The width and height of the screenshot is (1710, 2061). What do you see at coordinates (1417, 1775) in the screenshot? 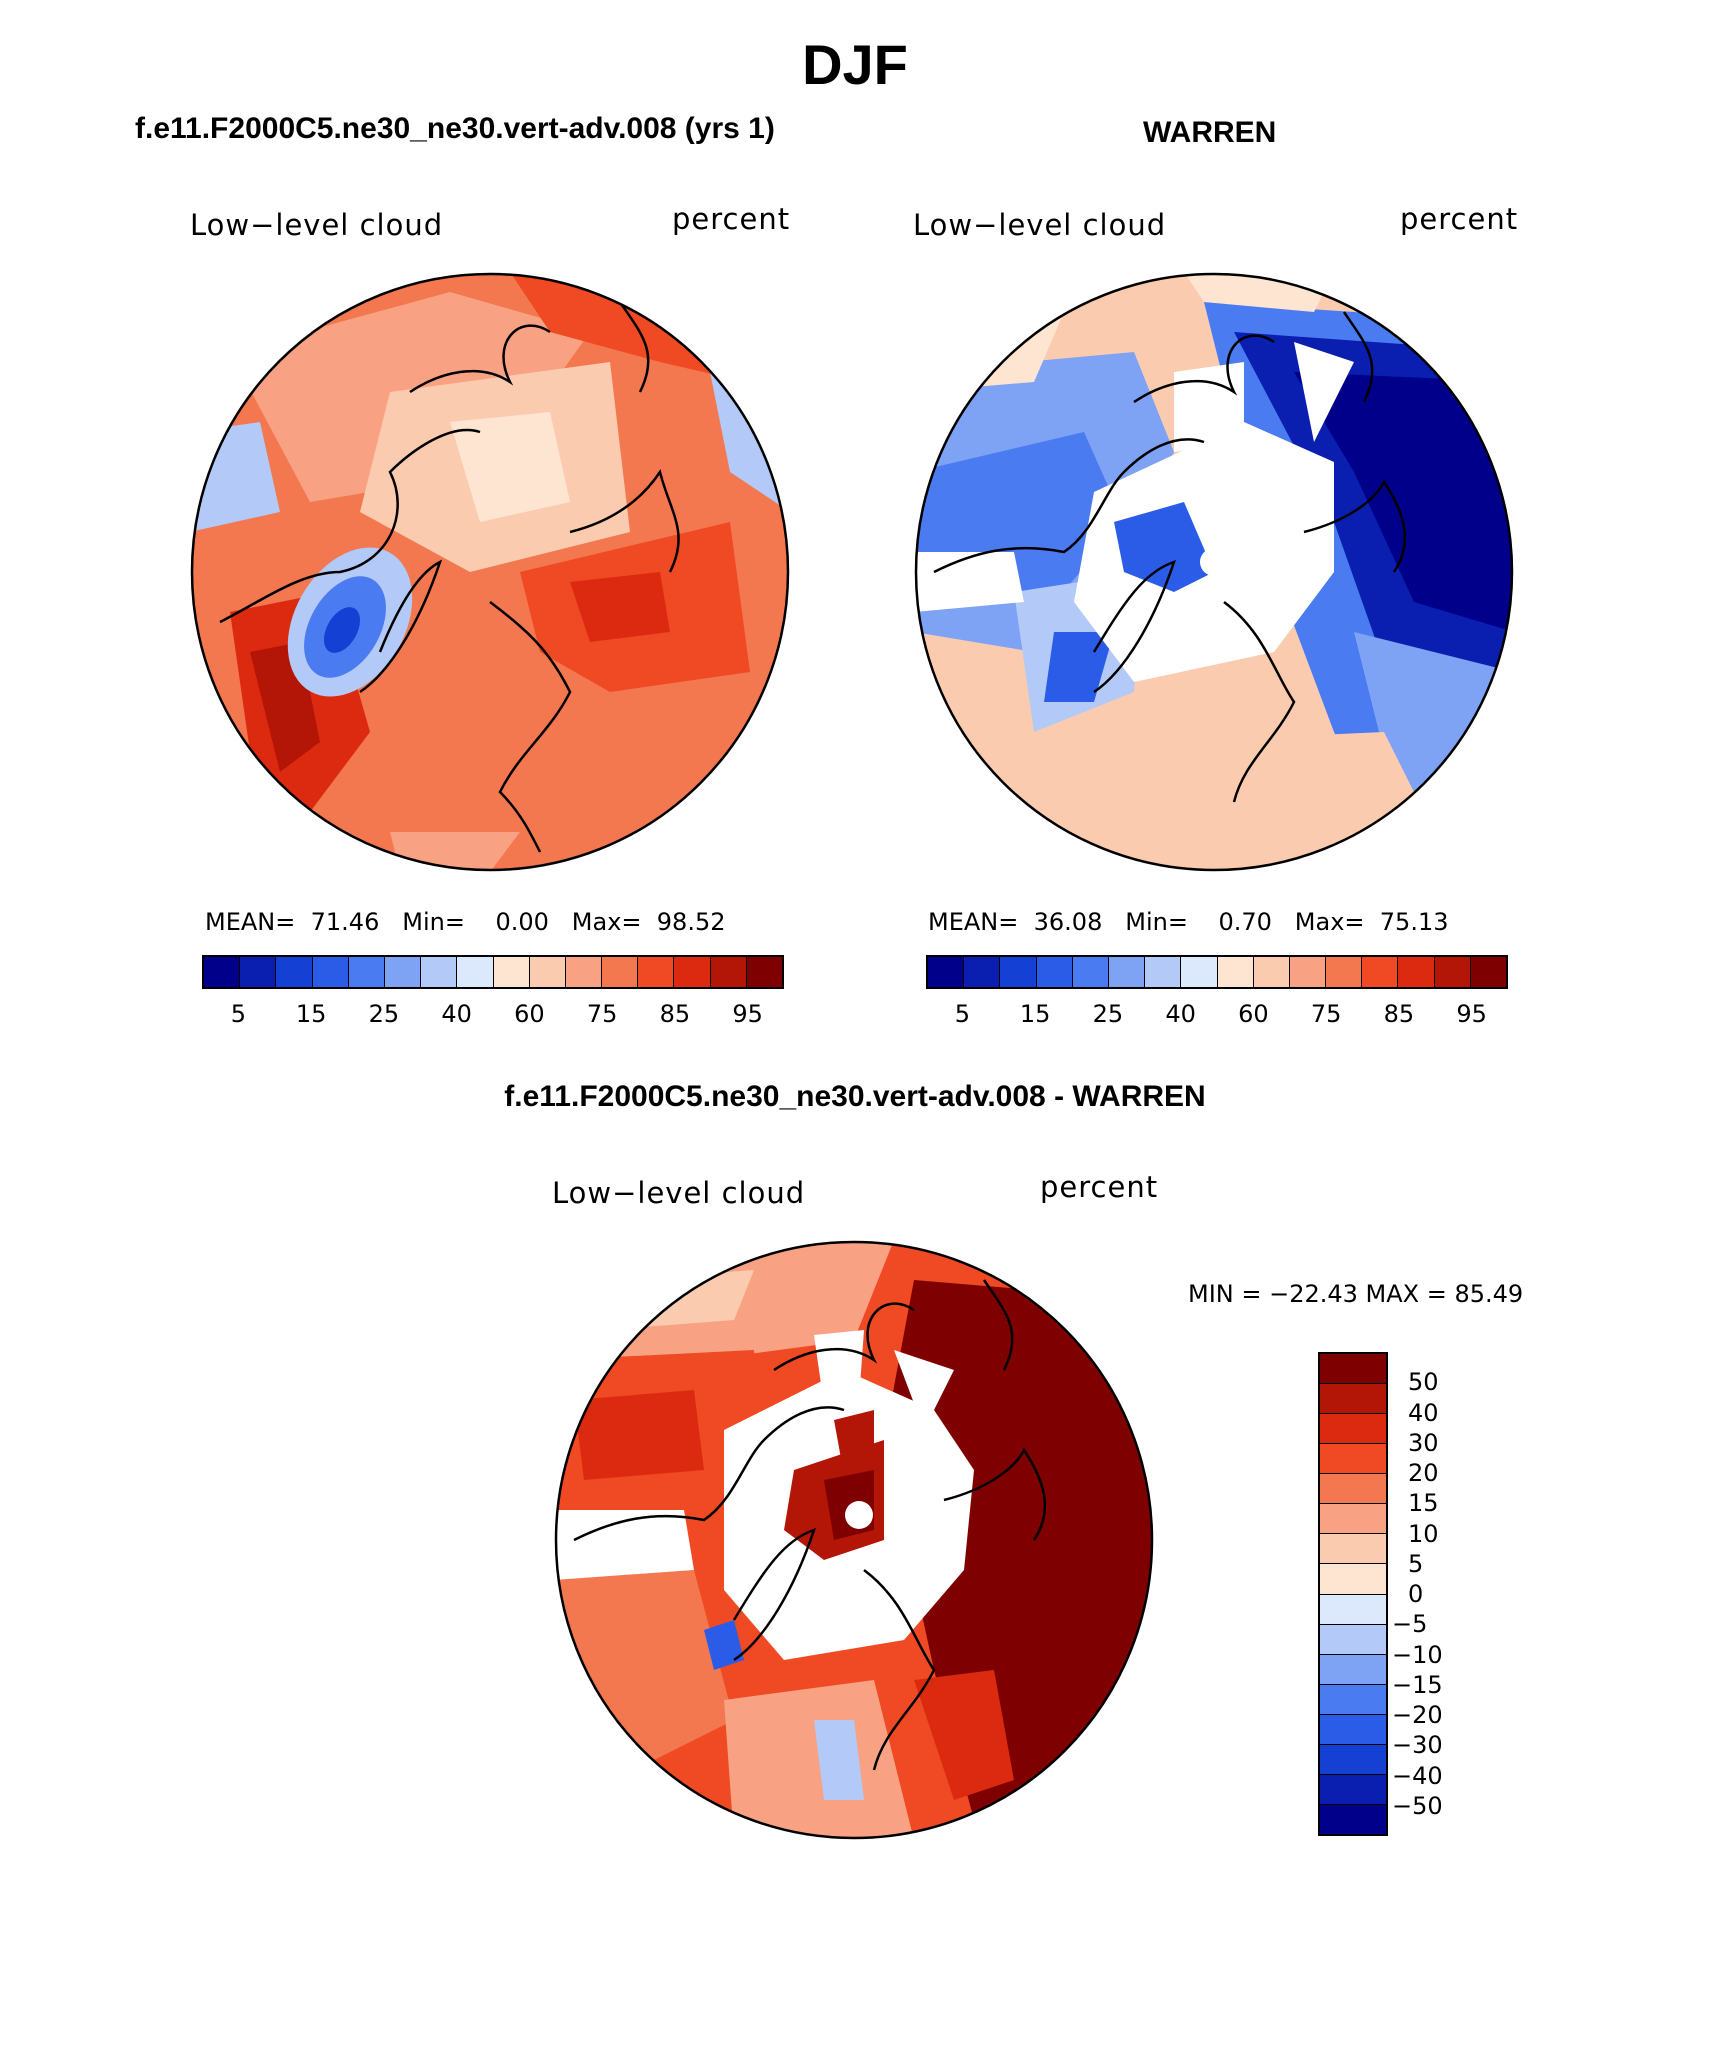
I see `colorbar-tick-label: −40` at bounding box center [1417, 1775].